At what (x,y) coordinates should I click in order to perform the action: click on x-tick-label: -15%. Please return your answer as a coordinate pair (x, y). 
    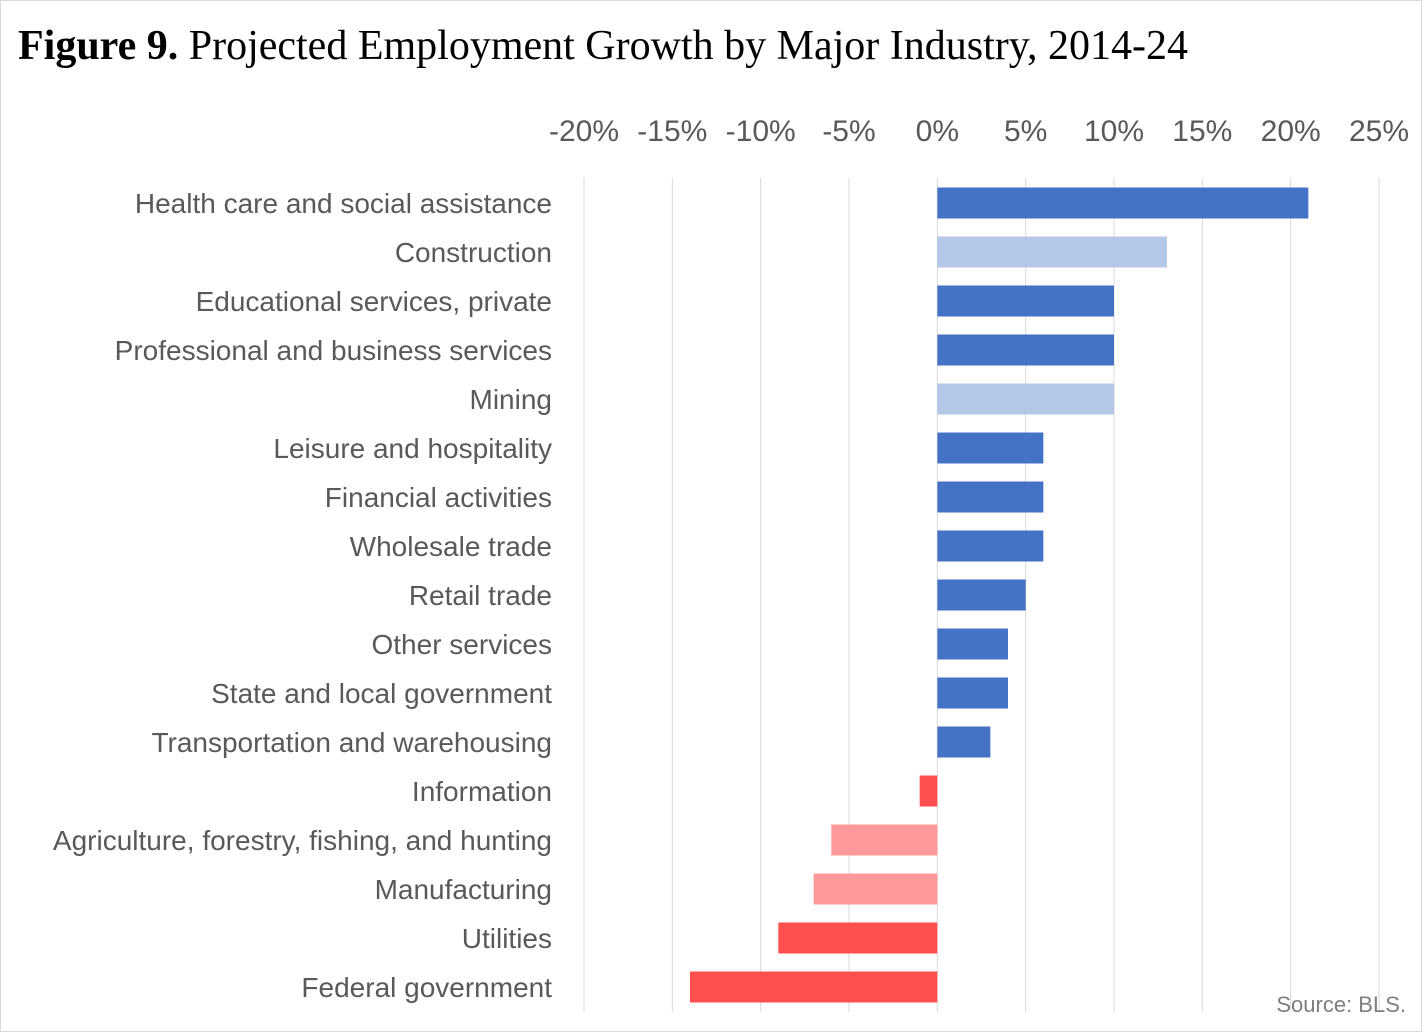
    Looking at the image, I should click on (672, 131).